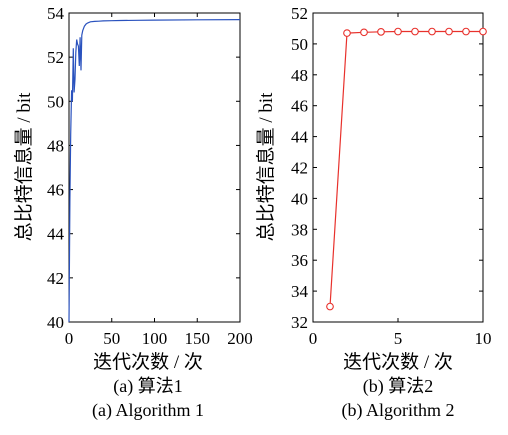 The height and width of the screenshot is (435, 508). Describe the element at coordinates (55, 278) in the screenshot. I see `left-y-tick-label: 42` at that location.